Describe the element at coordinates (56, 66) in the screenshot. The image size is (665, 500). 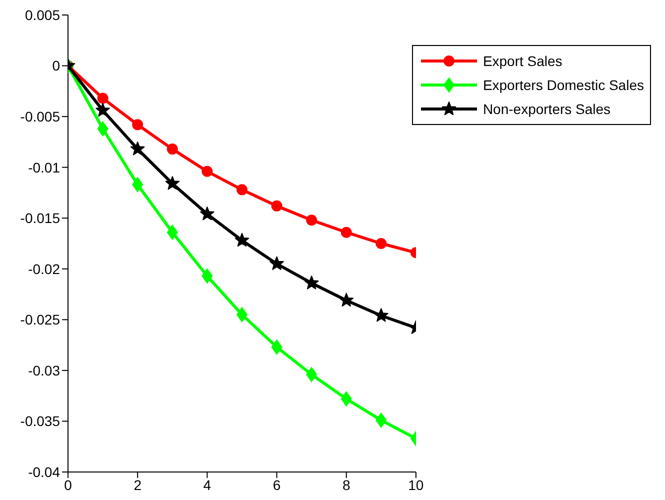
I see `y-tick-label: 0` at that location.